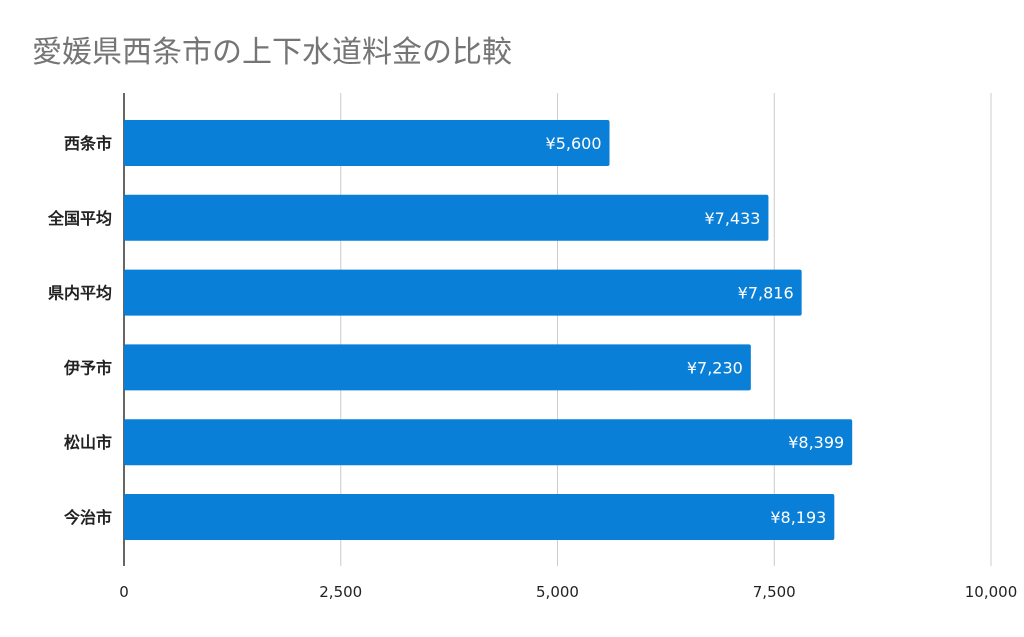  Describe the element at coordinates (816, 442) in the screenshot. I see `data-label: ¥8,399` at that location.